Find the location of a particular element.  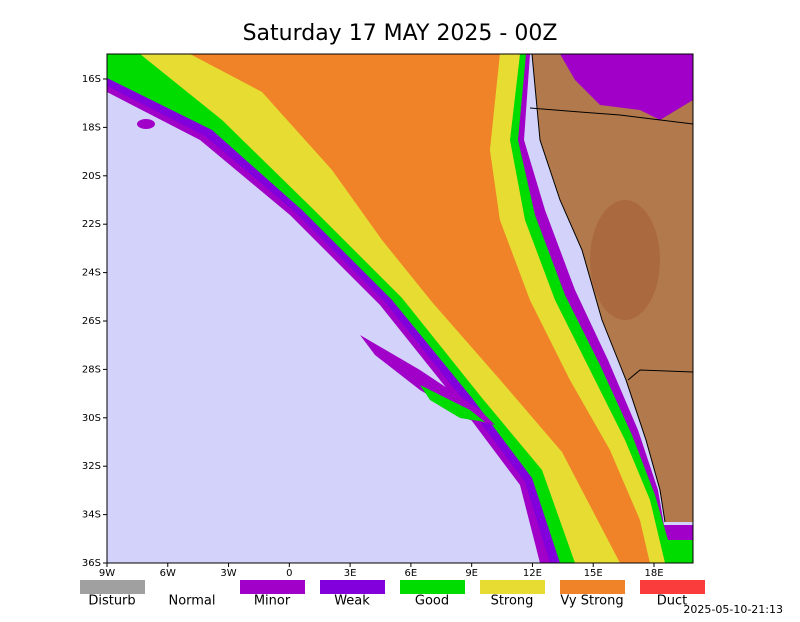

lon-label: 0 is located at coordinates (289, 573).